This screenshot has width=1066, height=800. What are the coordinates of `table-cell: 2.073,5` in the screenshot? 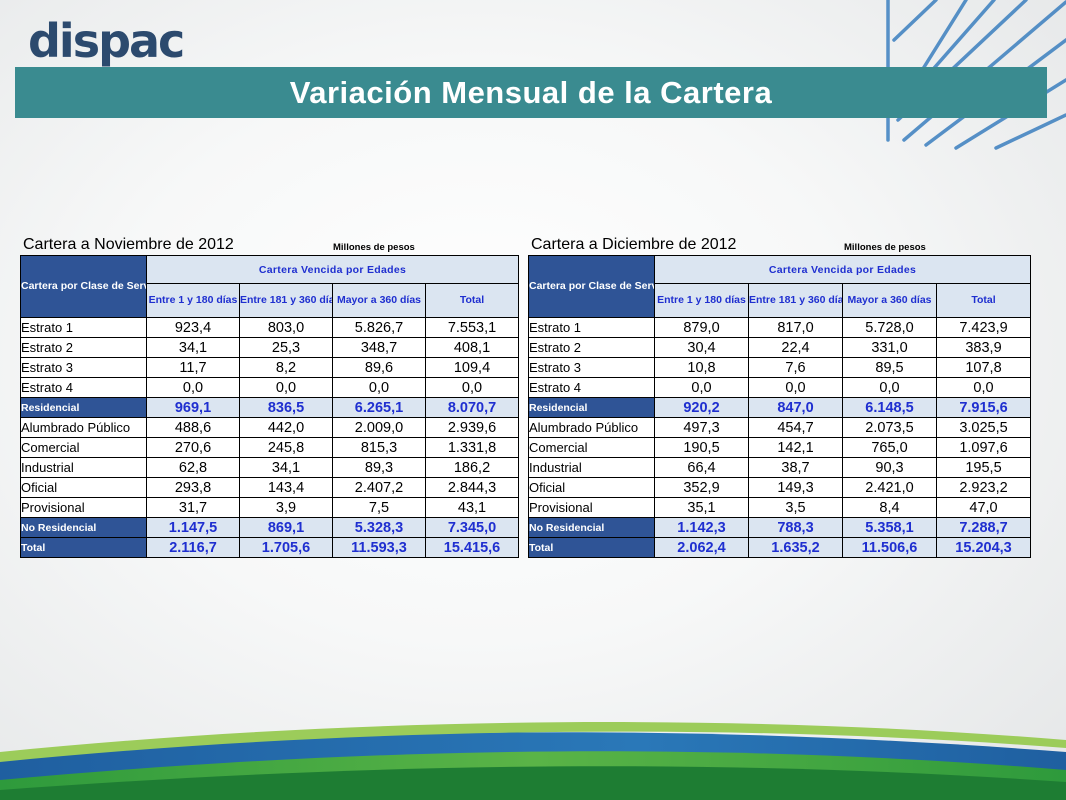 It's located at (889, 427).